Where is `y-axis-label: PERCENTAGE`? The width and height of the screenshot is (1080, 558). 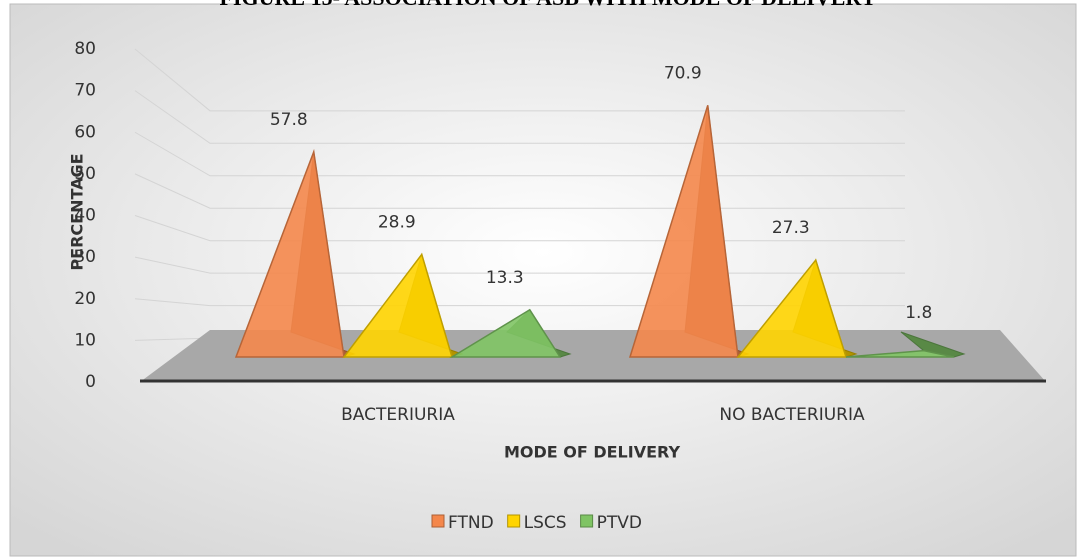
y-axis-label: PERCENTAGE is located at coordinates (77, 211).